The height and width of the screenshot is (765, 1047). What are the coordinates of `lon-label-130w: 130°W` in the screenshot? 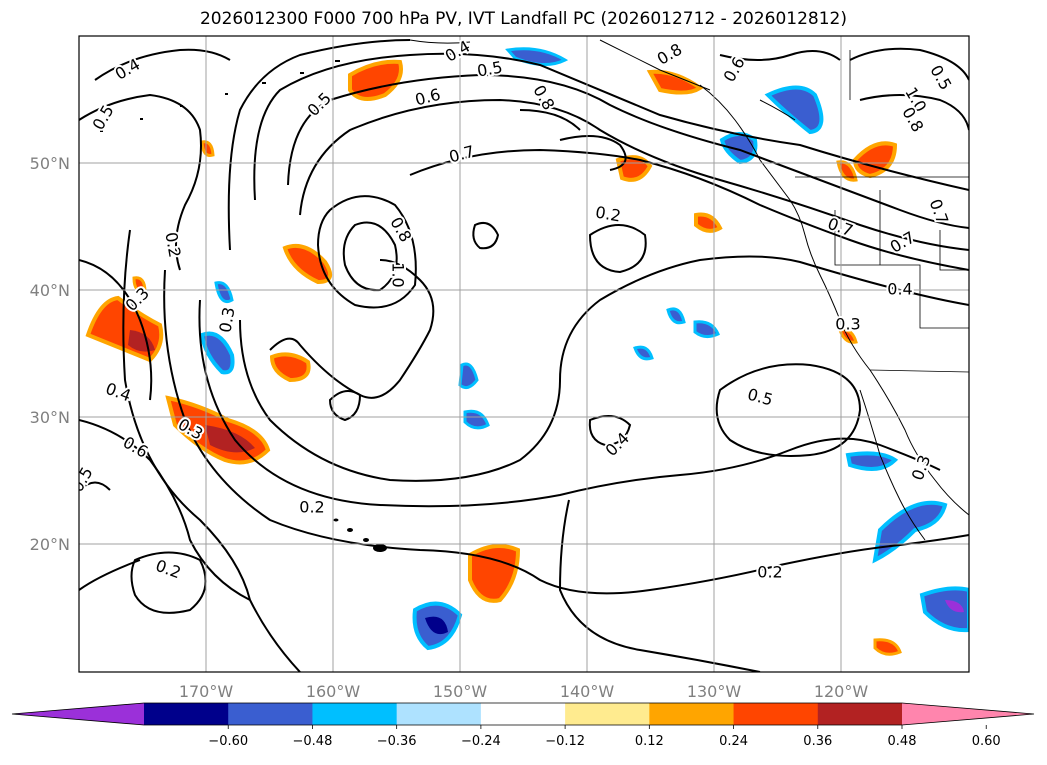 It's located at (714, 691).